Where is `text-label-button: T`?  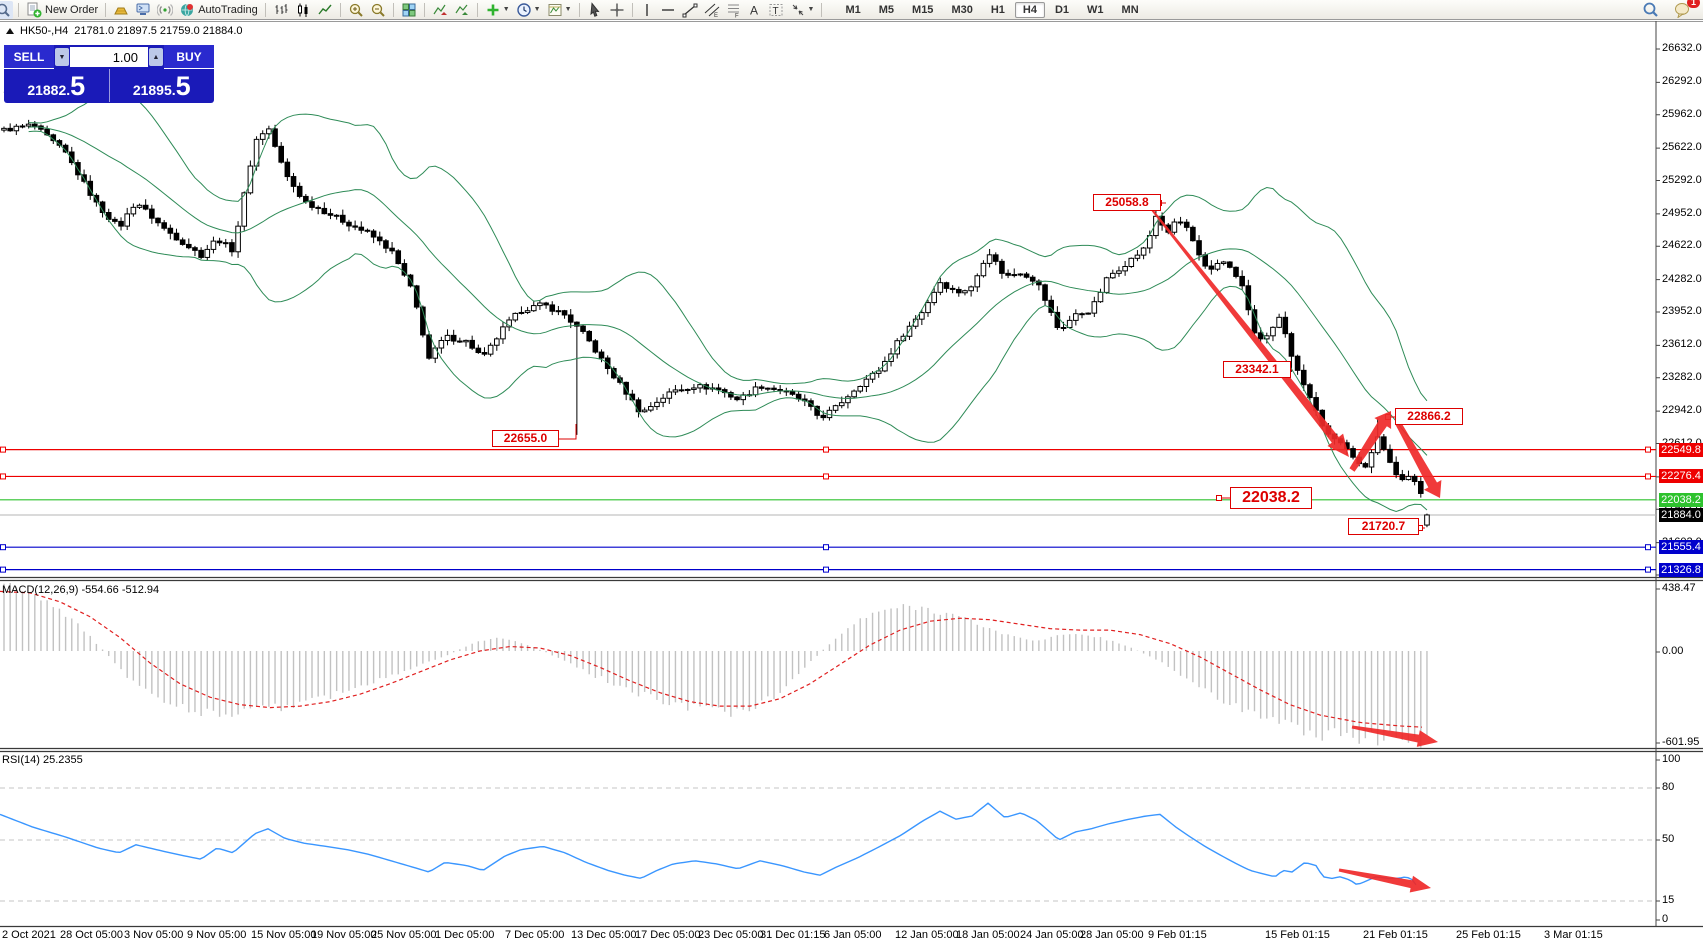 text-label-button: T is located at coordinates (776, 10).